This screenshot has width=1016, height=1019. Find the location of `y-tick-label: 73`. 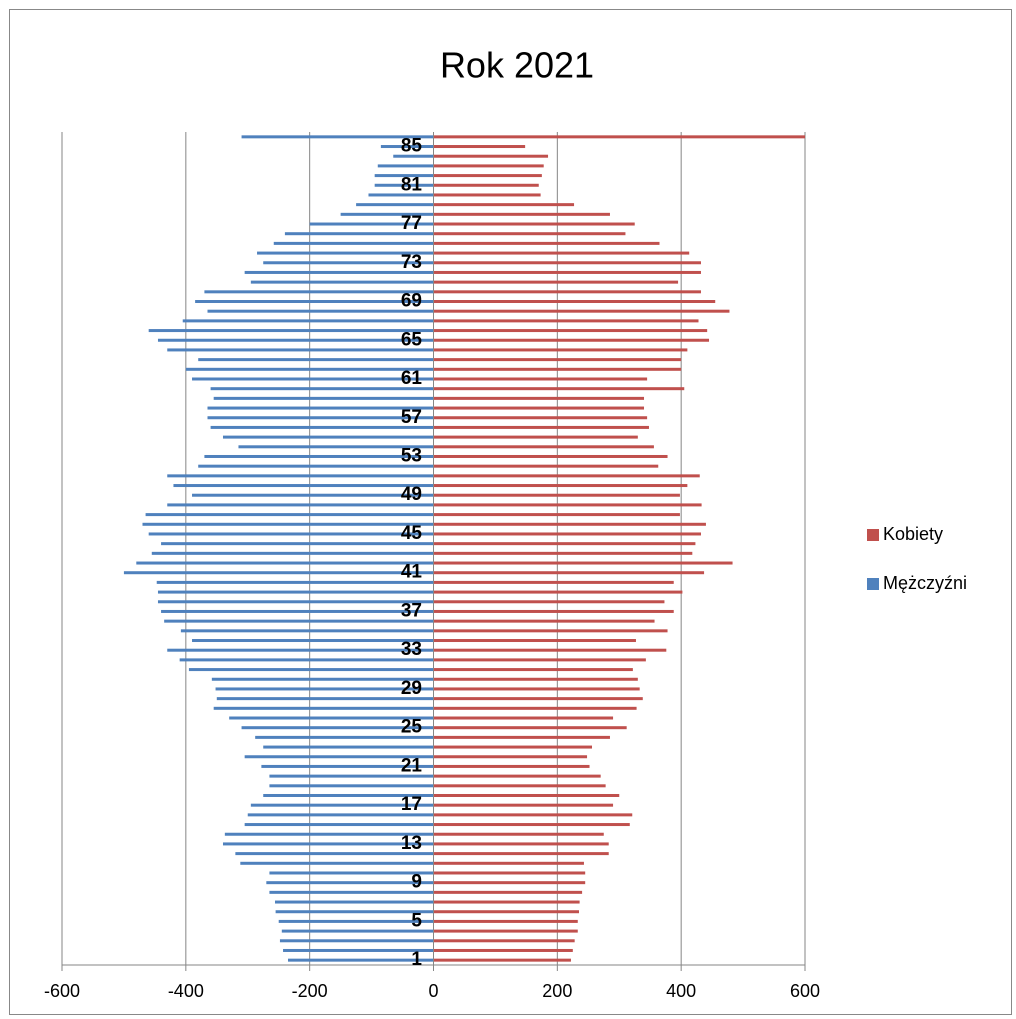

y-tick-label: 73 is located at coordinates (411, 262).